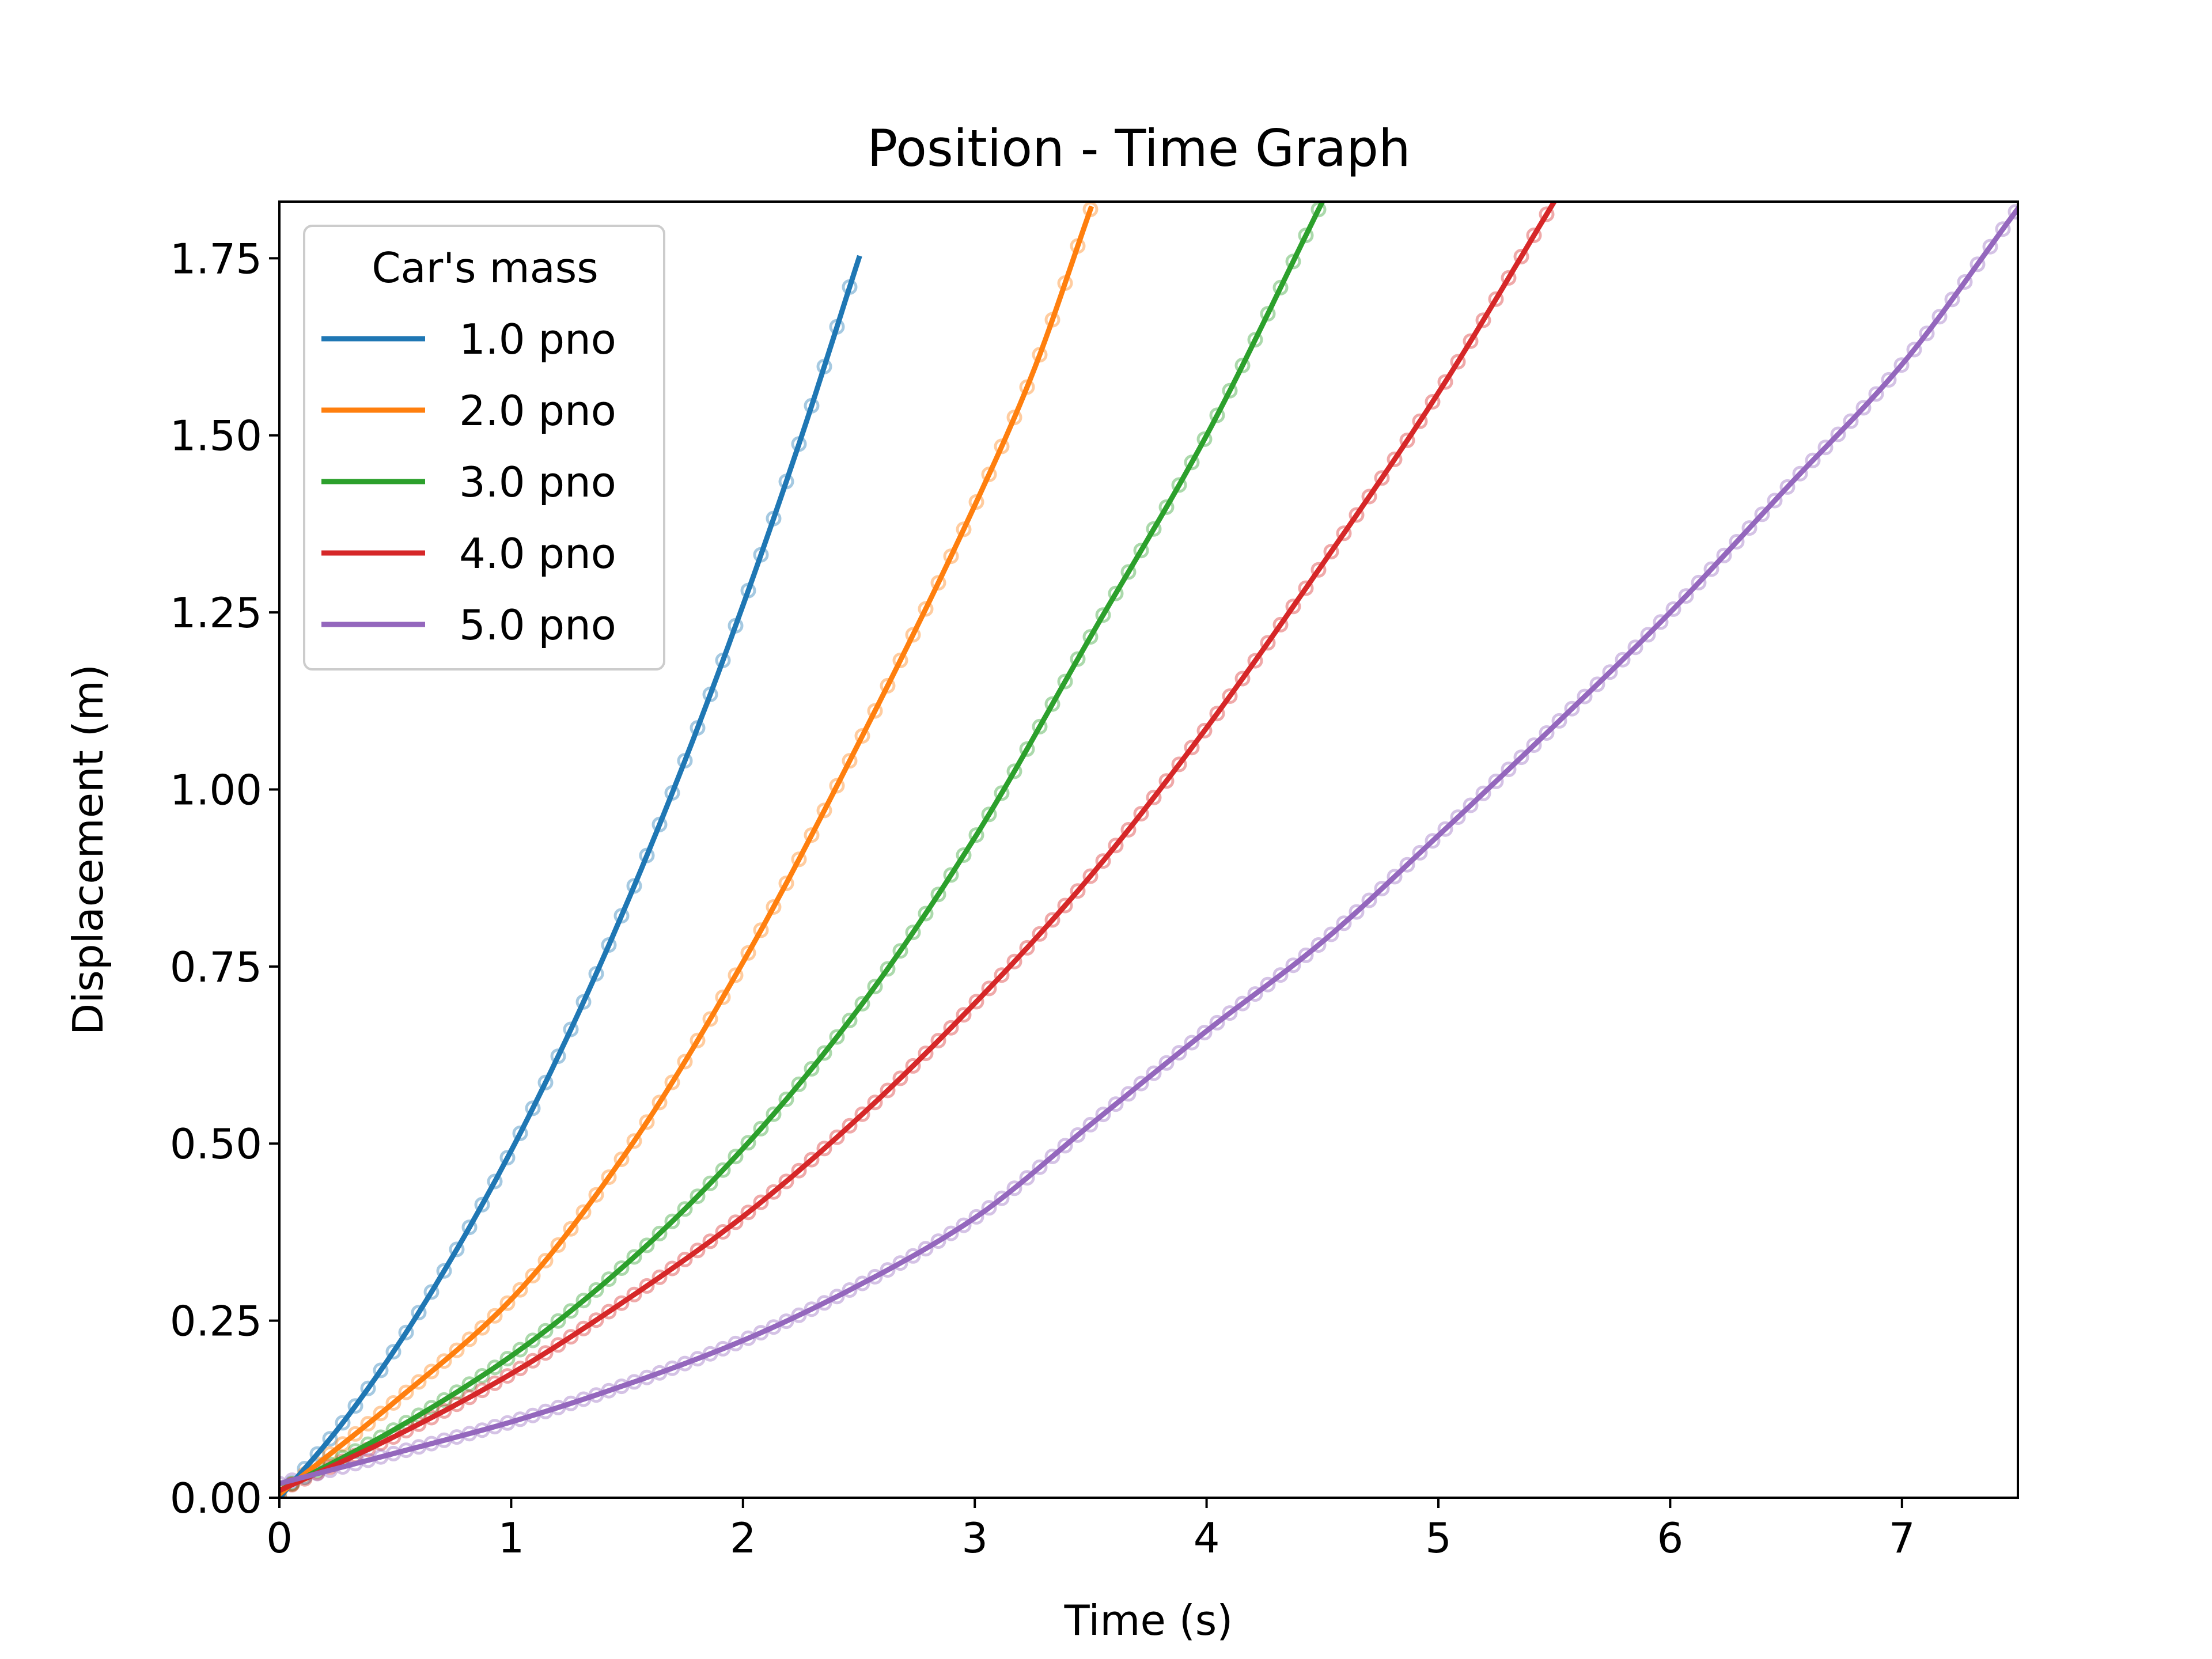 This screenshot has height=1659, width=2212. What do you see at coordinates (537, 625) in the screenshot?
I see `legend-label-5-0-pno: 5.0 pno` at bounding box center [537, 625].